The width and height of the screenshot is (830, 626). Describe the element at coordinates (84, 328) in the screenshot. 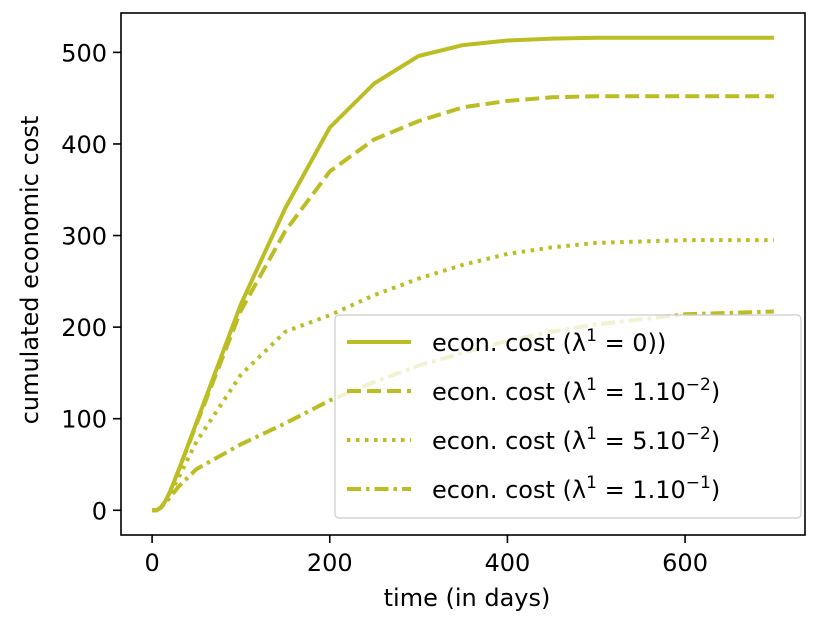

I see `y-tick-label: 200` at that location.